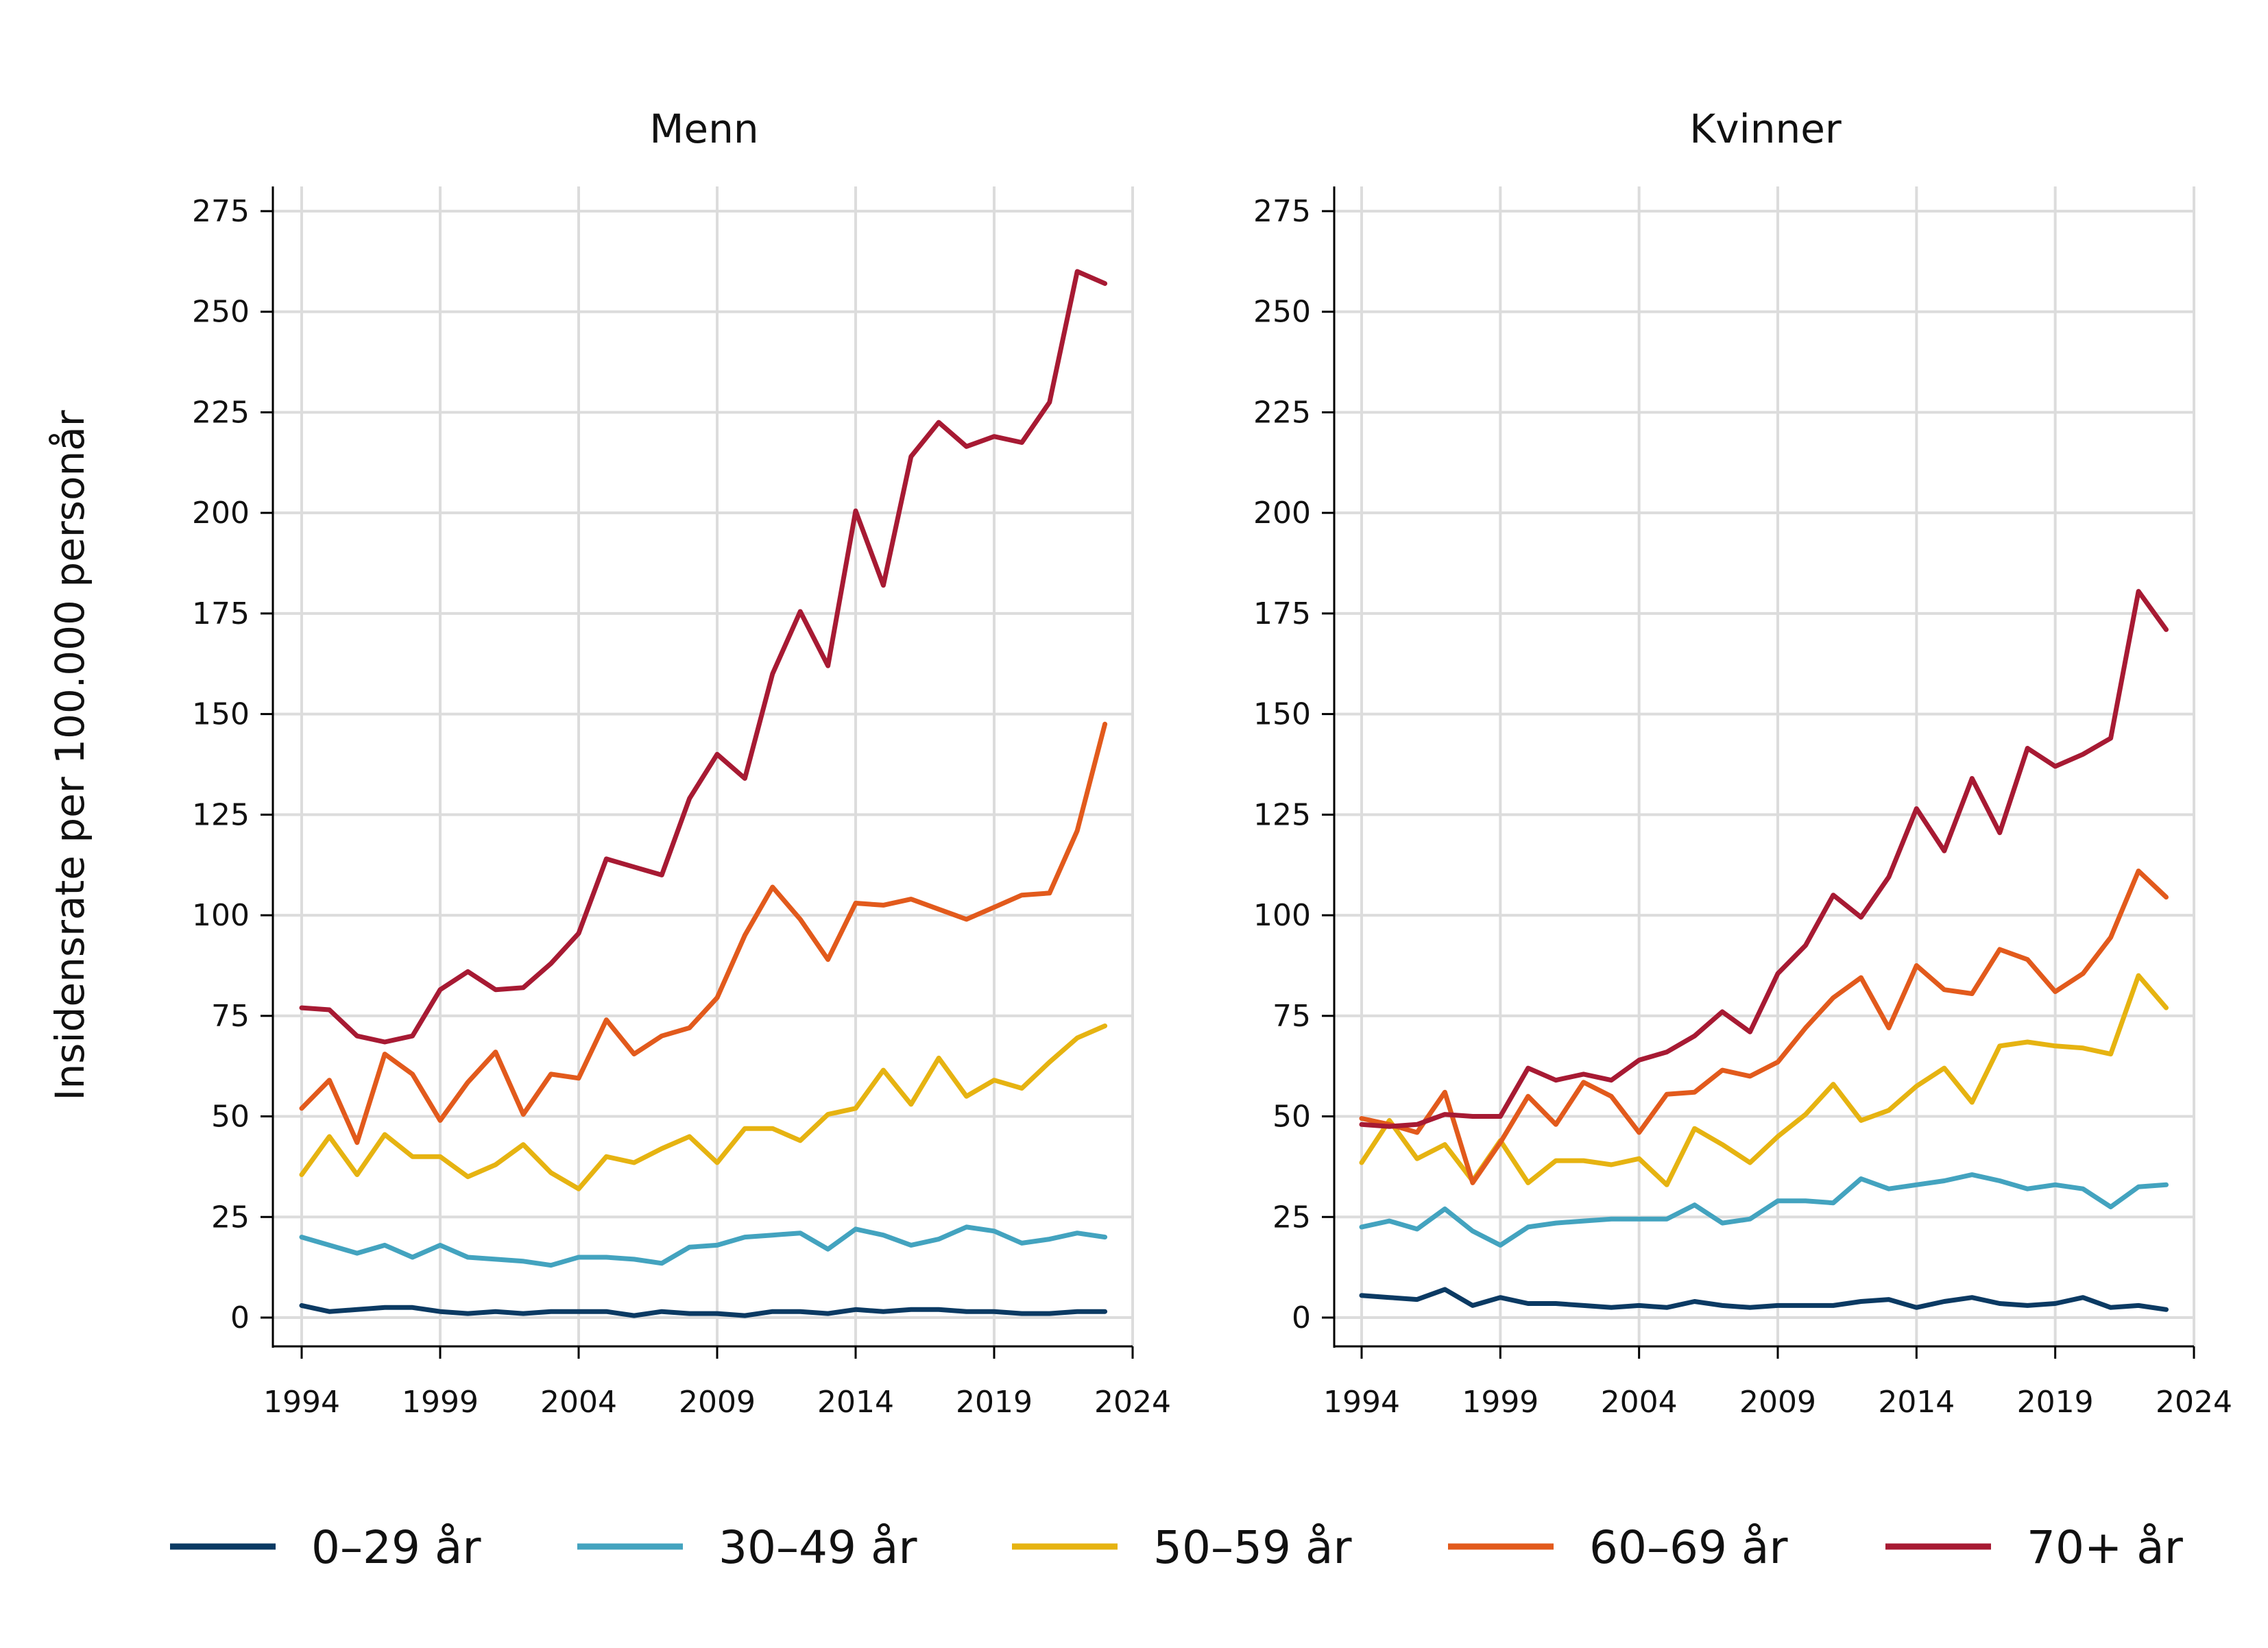 The width and height of the screenshot is (2268, 1648). I want to click on legend-item: 50–59 år, so click(1182, 1547).